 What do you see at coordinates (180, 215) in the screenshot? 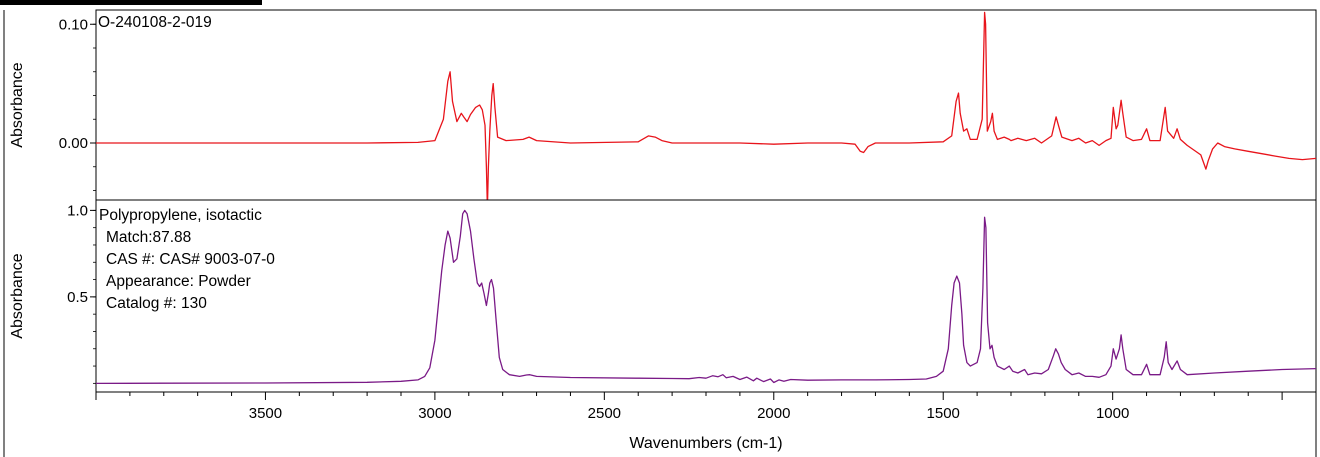
I see `panel-annotation-title: Polypropylene, isotactic` at bounding box center [180, 215].